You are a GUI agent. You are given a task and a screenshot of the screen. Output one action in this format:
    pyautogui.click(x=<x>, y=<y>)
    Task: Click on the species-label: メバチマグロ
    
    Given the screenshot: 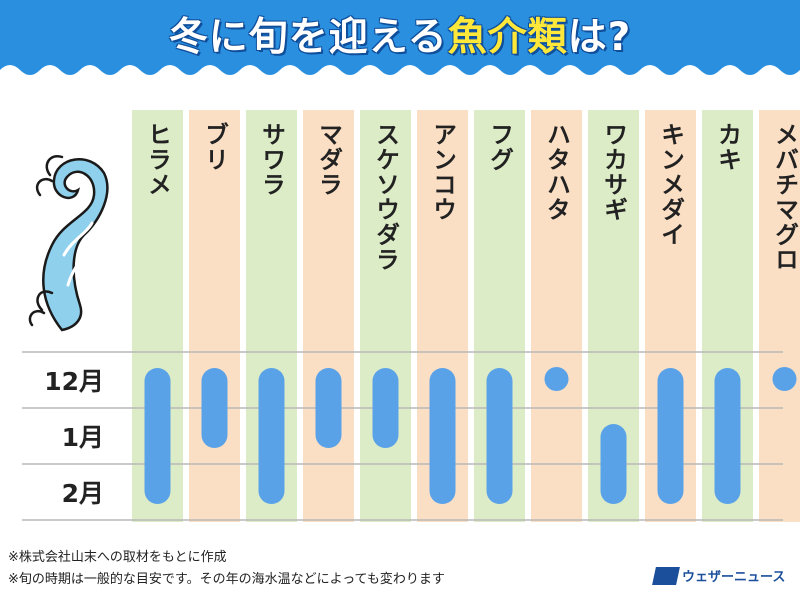 What is the action you would take?
    pyautogui.click(x=785, y=197)
    